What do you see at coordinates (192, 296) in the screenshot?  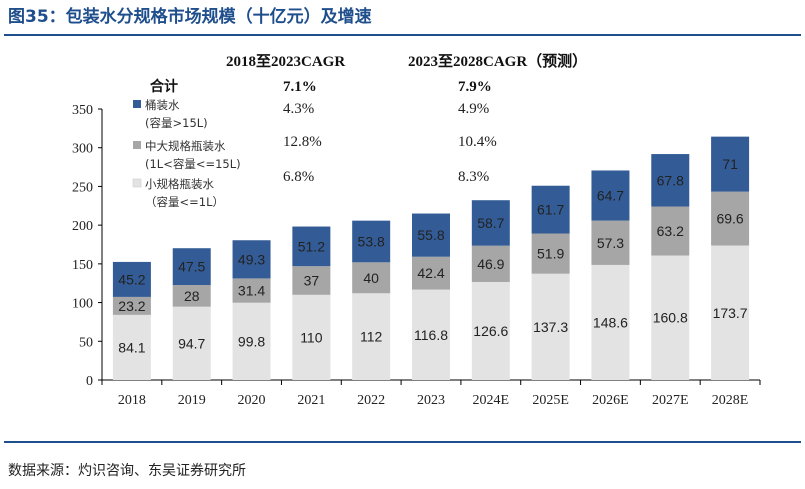 I see `data-label-medium-2019: 28` at bounding box center [192, 296].